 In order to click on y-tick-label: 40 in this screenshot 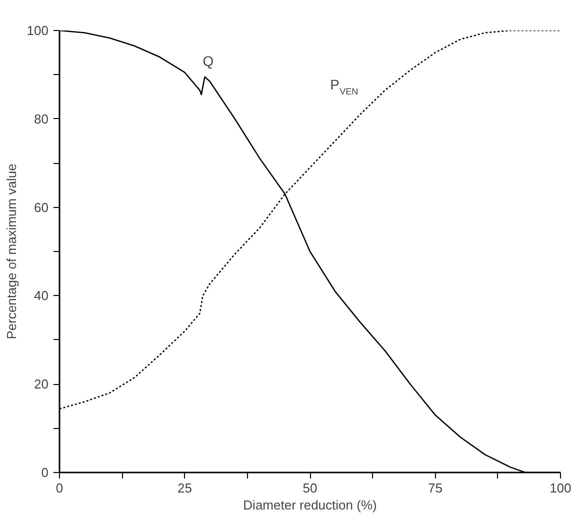, I will do `click(41, 296)`.